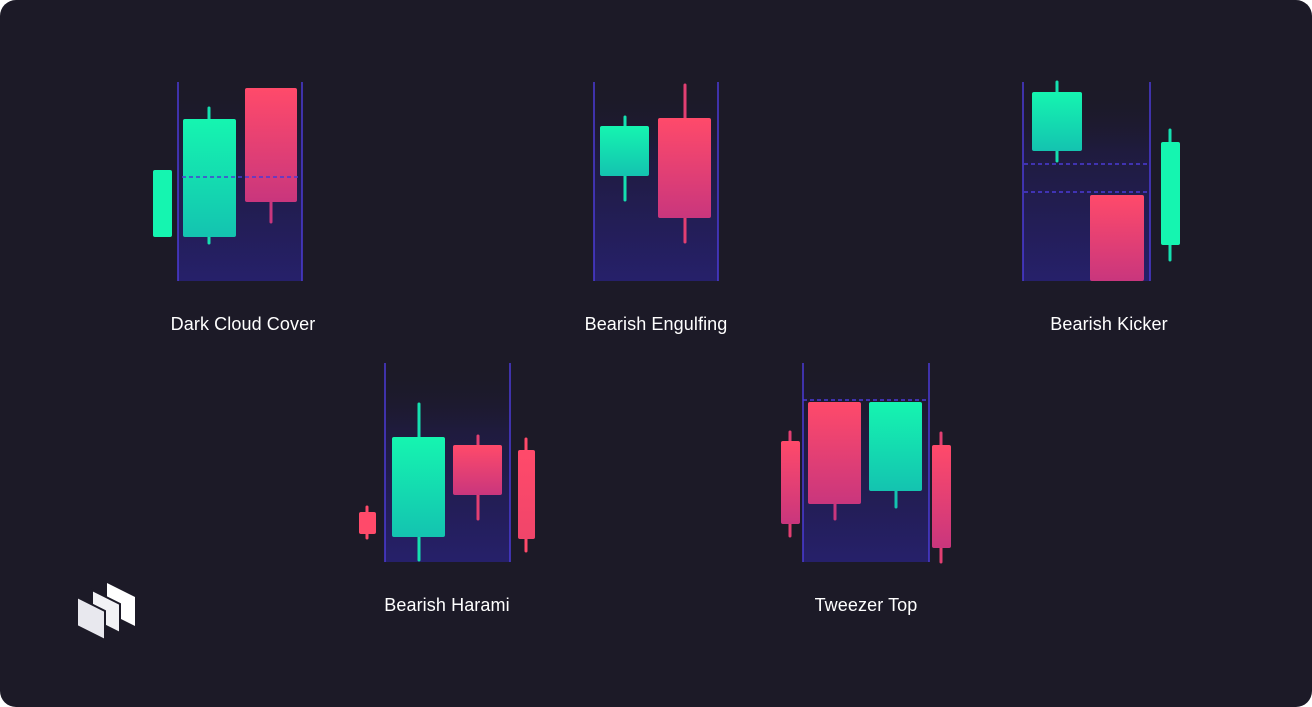 This screenshot has height=707, width=1312. What do you see at coordinates (447, 462) in the screenshot?
I see `pattern-bearish-harami` at bounding box center [447, 462].